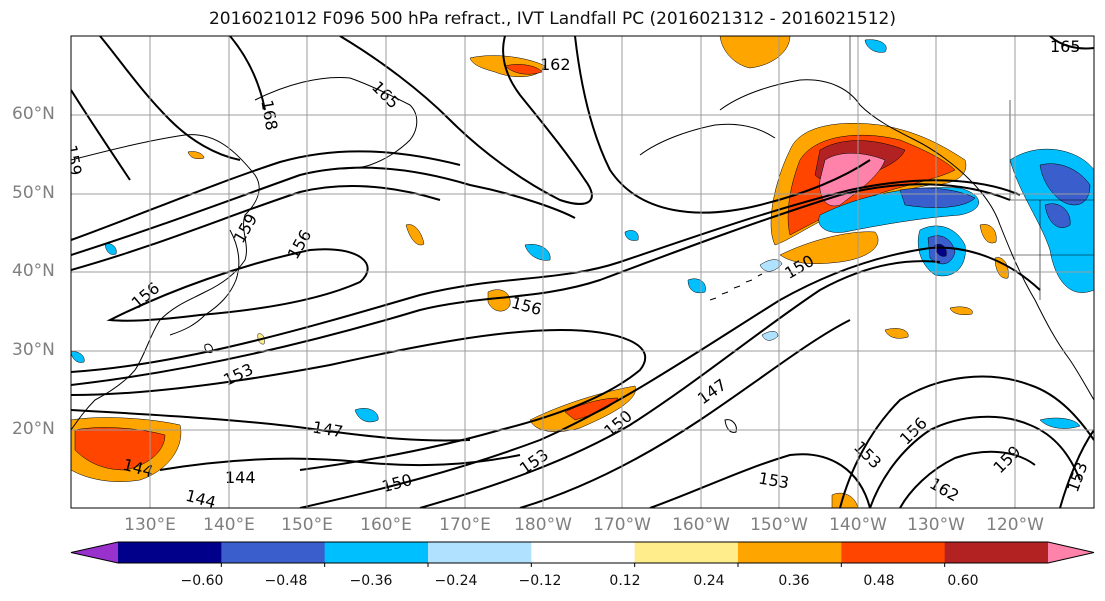 The width and height of the screenshot is (1105, 601). I want to click on lat-label-30n: 30°N, so click(33, 350).